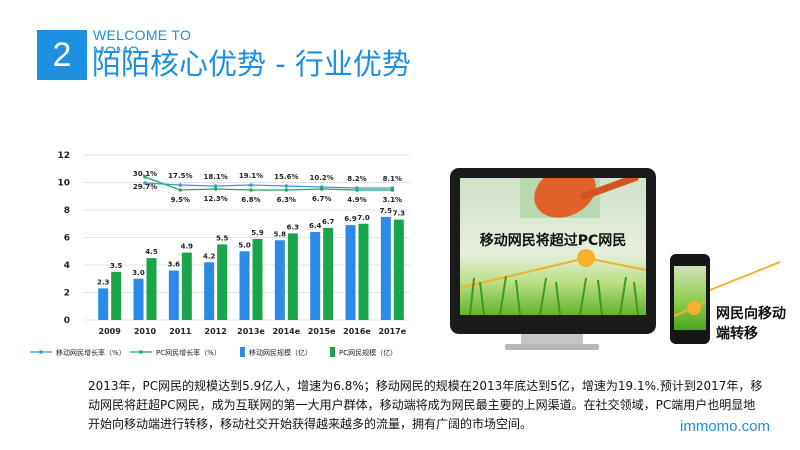 The width and height of the screenshot is (800, 450). I want to click on growth-label: 19.1%, so click(251, 176).